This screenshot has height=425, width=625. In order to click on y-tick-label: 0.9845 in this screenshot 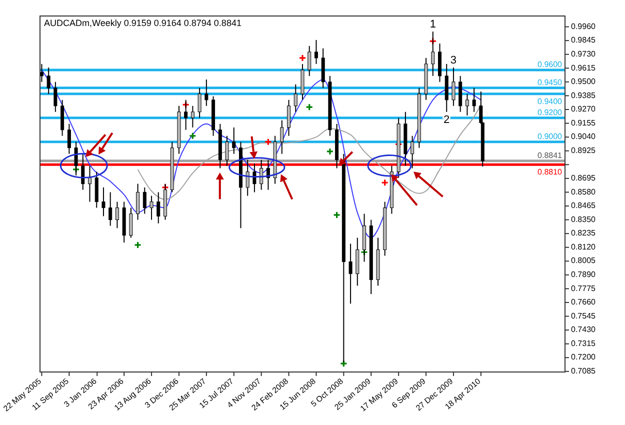, I will do `click(583, 40)`.